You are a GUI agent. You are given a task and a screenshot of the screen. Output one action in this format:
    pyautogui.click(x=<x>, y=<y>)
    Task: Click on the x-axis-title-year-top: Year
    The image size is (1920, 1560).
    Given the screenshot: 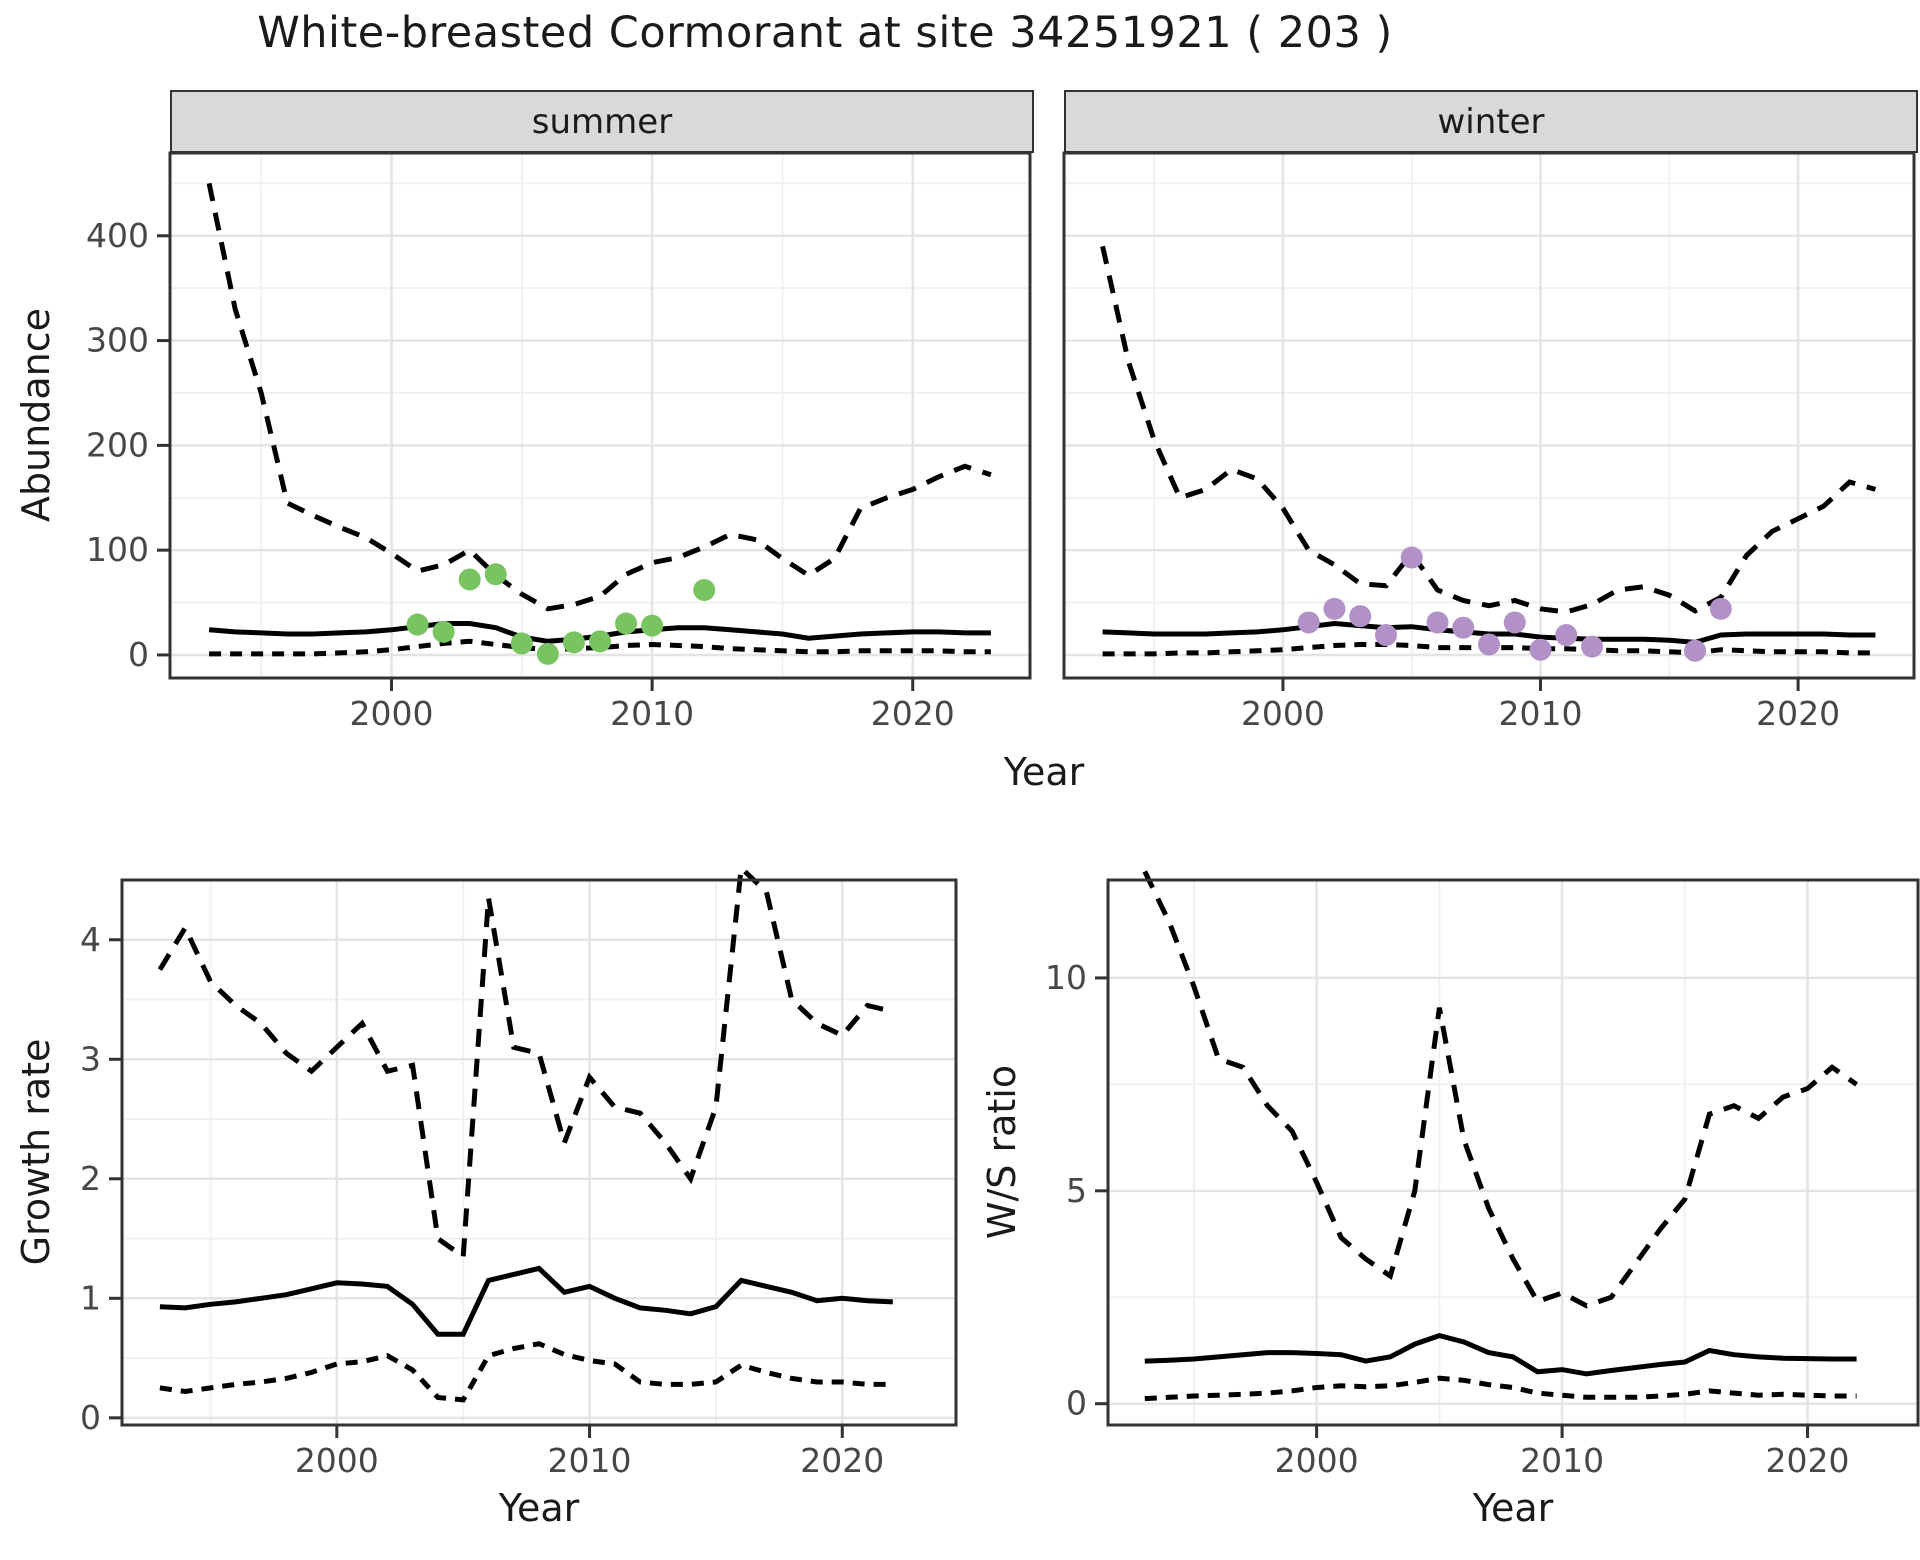 What is the action you would take?
    pyautogui.click(x=1044, y=772)
    